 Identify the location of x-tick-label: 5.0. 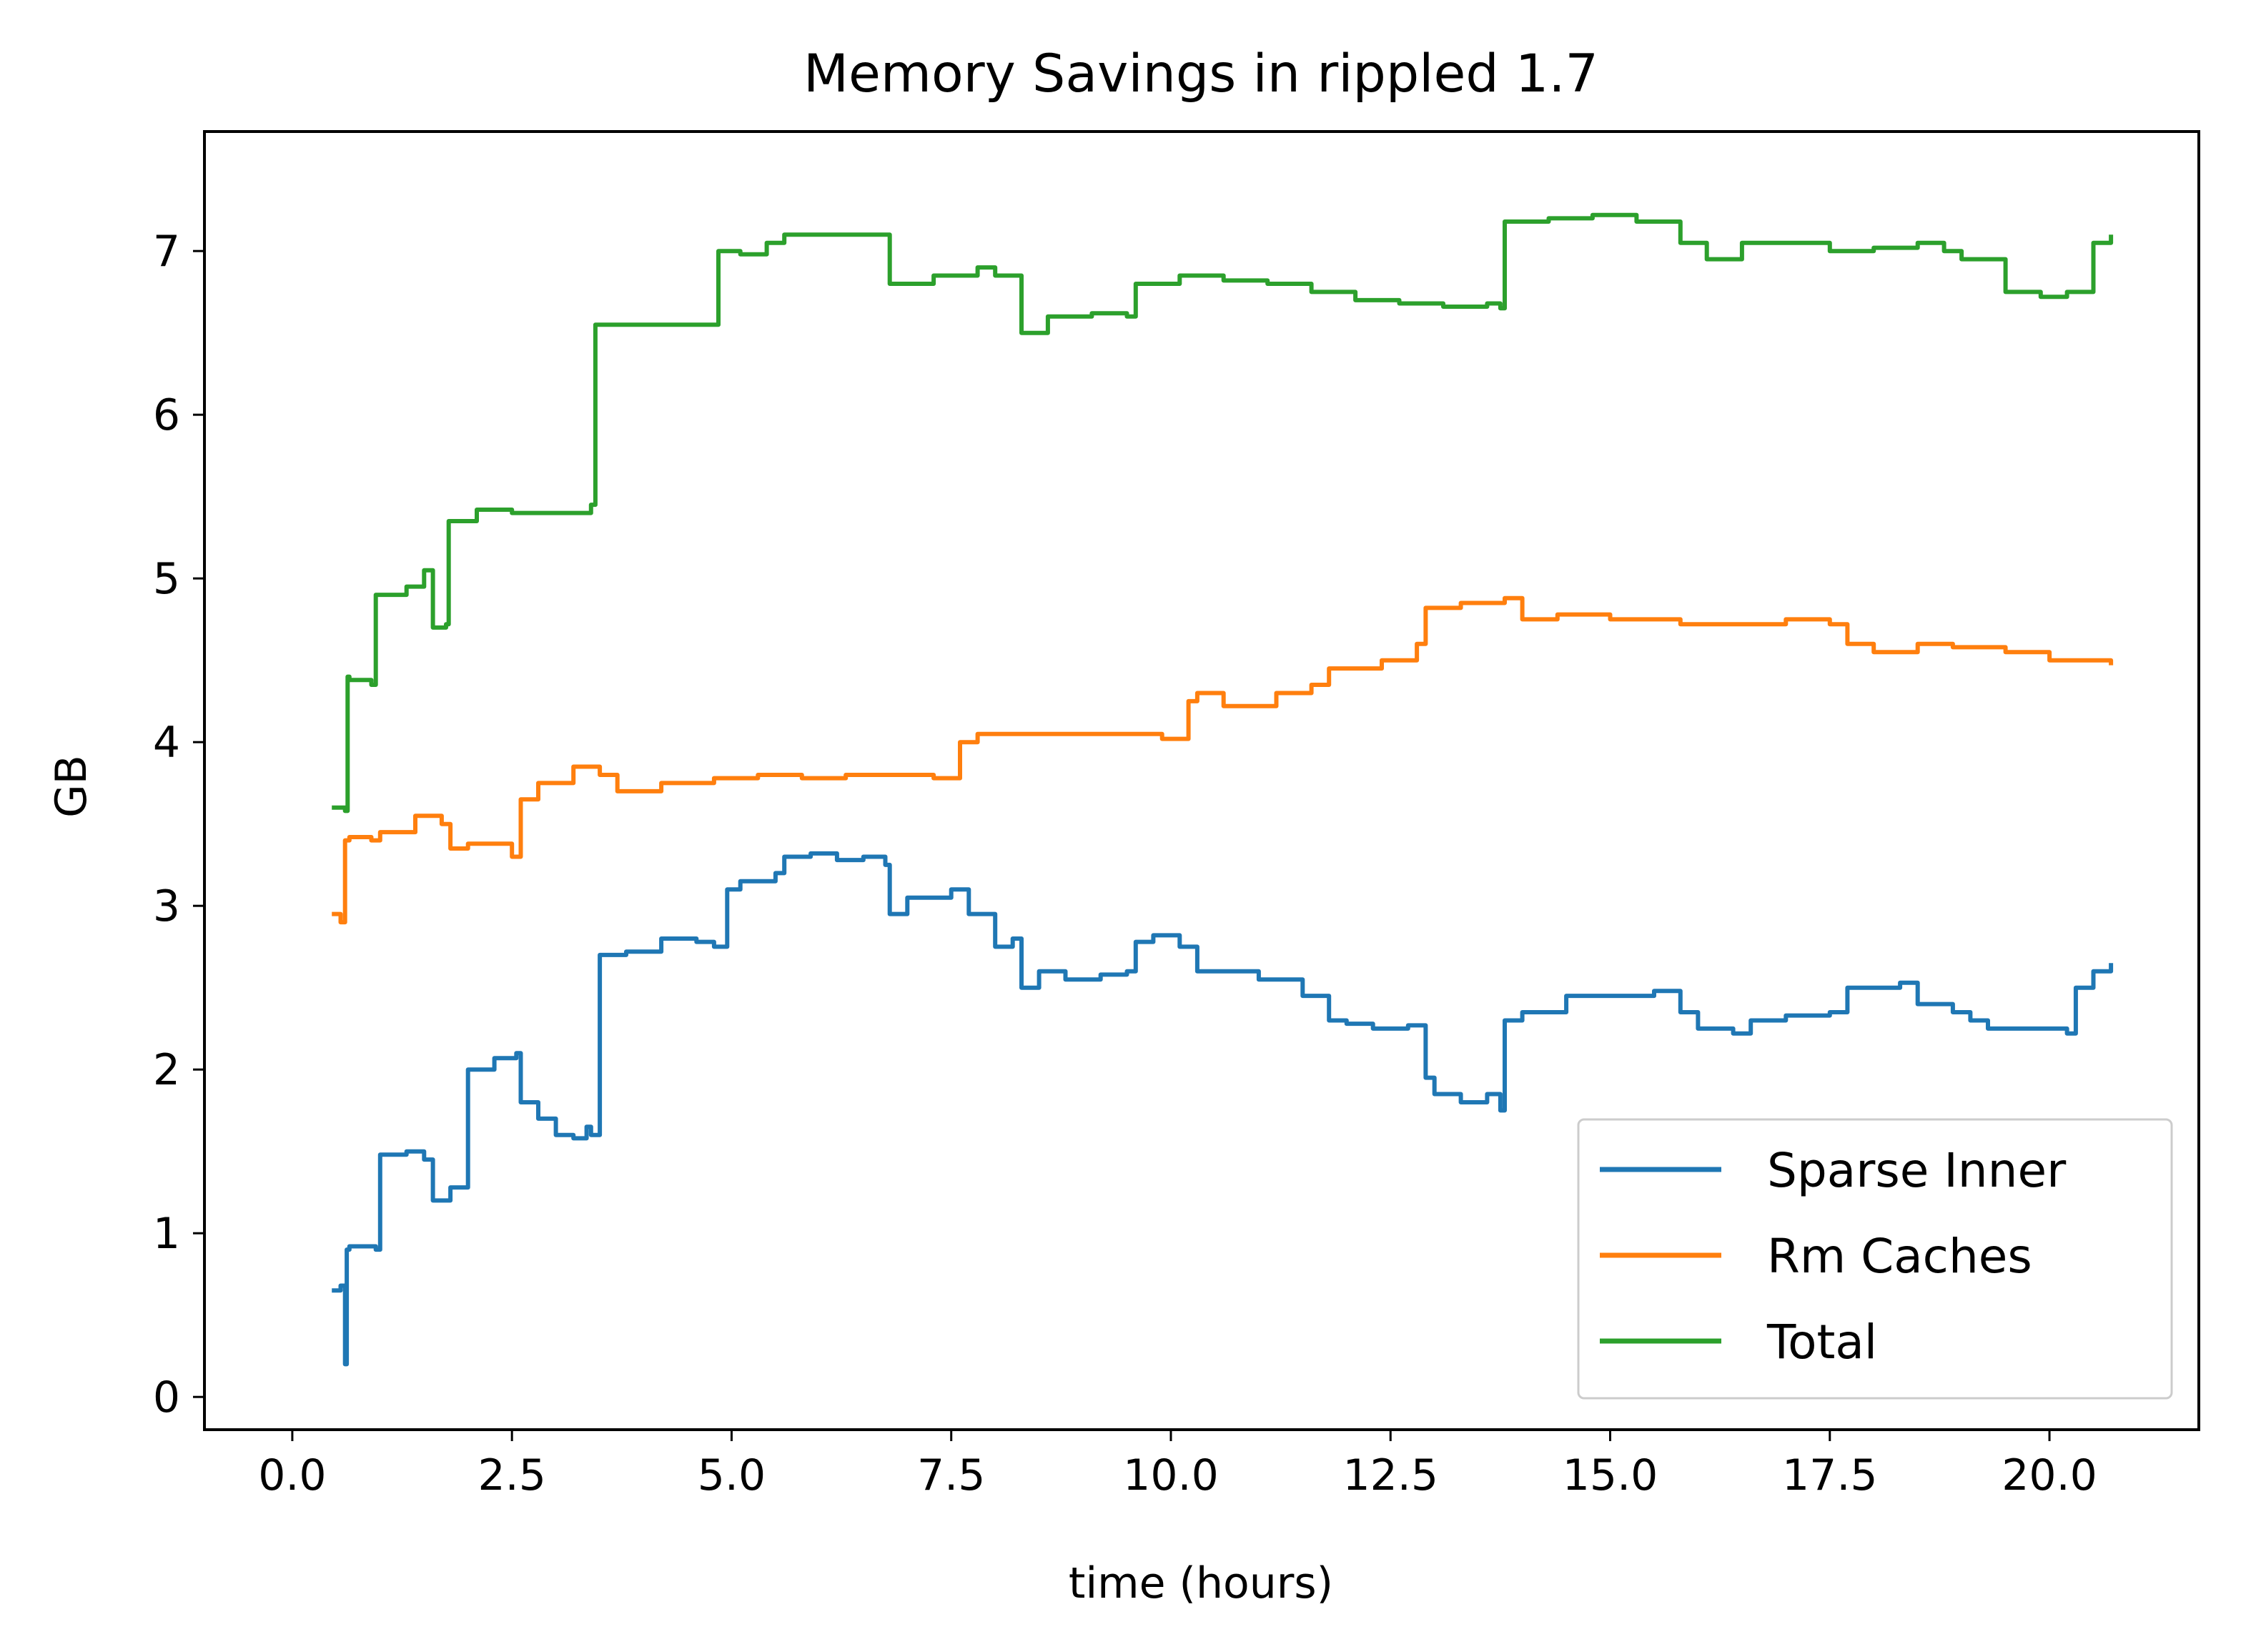
(732, 1475).